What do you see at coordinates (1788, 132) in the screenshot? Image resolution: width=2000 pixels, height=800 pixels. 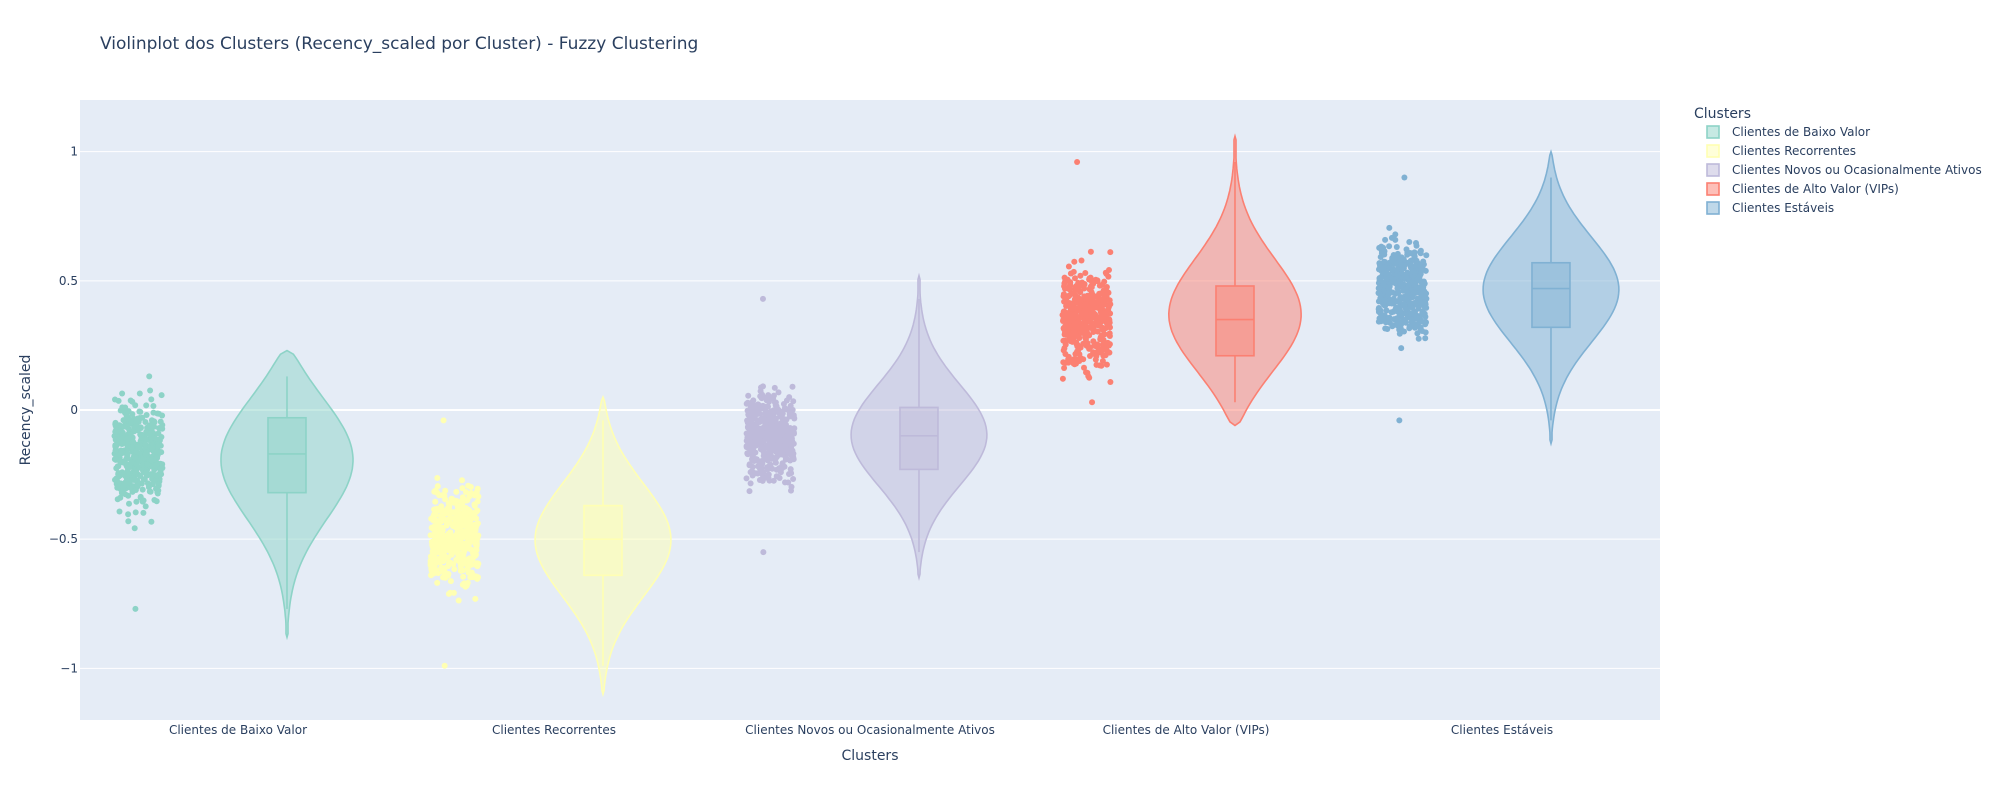 I see `legend-item: Clientes de Baixo Valor` at bounding box center [1788, 132].